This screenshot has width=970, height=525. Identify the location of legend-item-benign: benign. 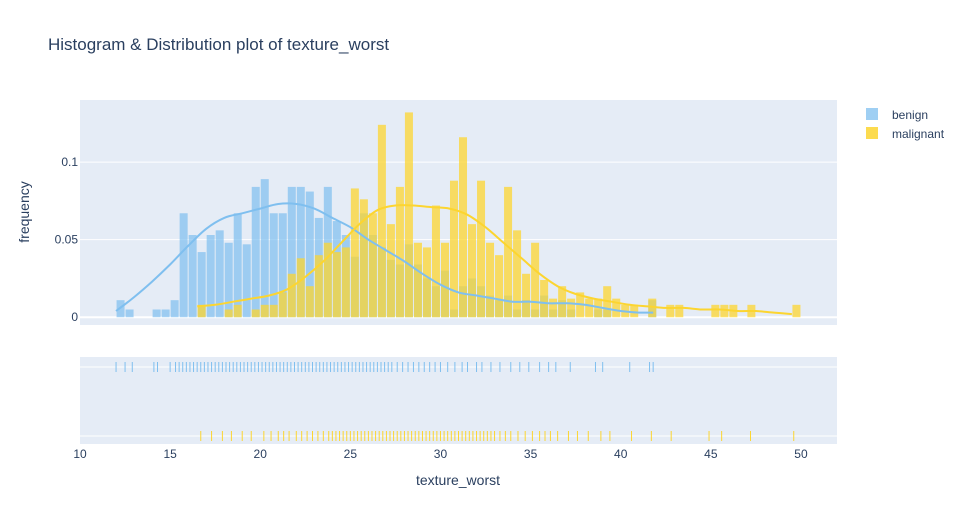
(897, 115).